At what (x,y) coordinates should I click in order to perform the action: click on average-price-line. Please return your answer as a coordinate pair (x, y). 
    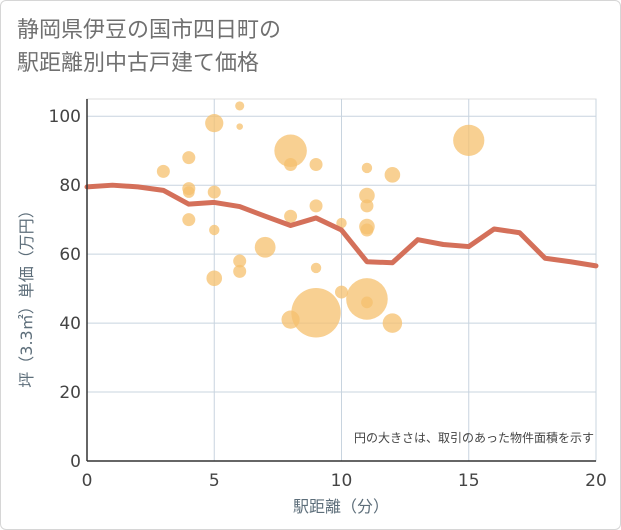
    Looking at the image, I should click on (341, 225).